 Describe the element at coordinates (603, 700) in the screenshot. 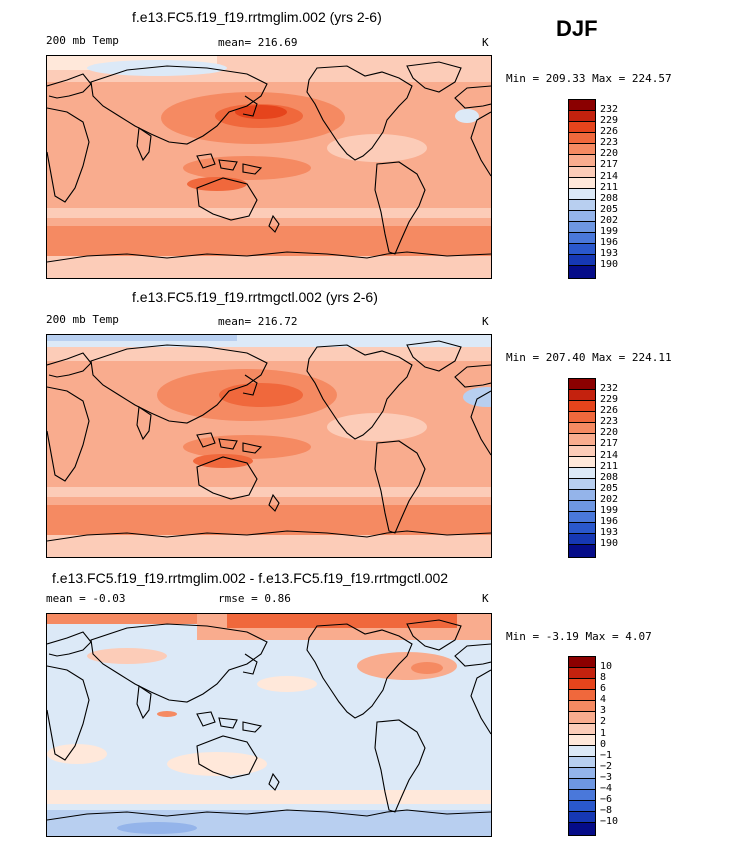

I see `colorbar-label: 4` at that location.